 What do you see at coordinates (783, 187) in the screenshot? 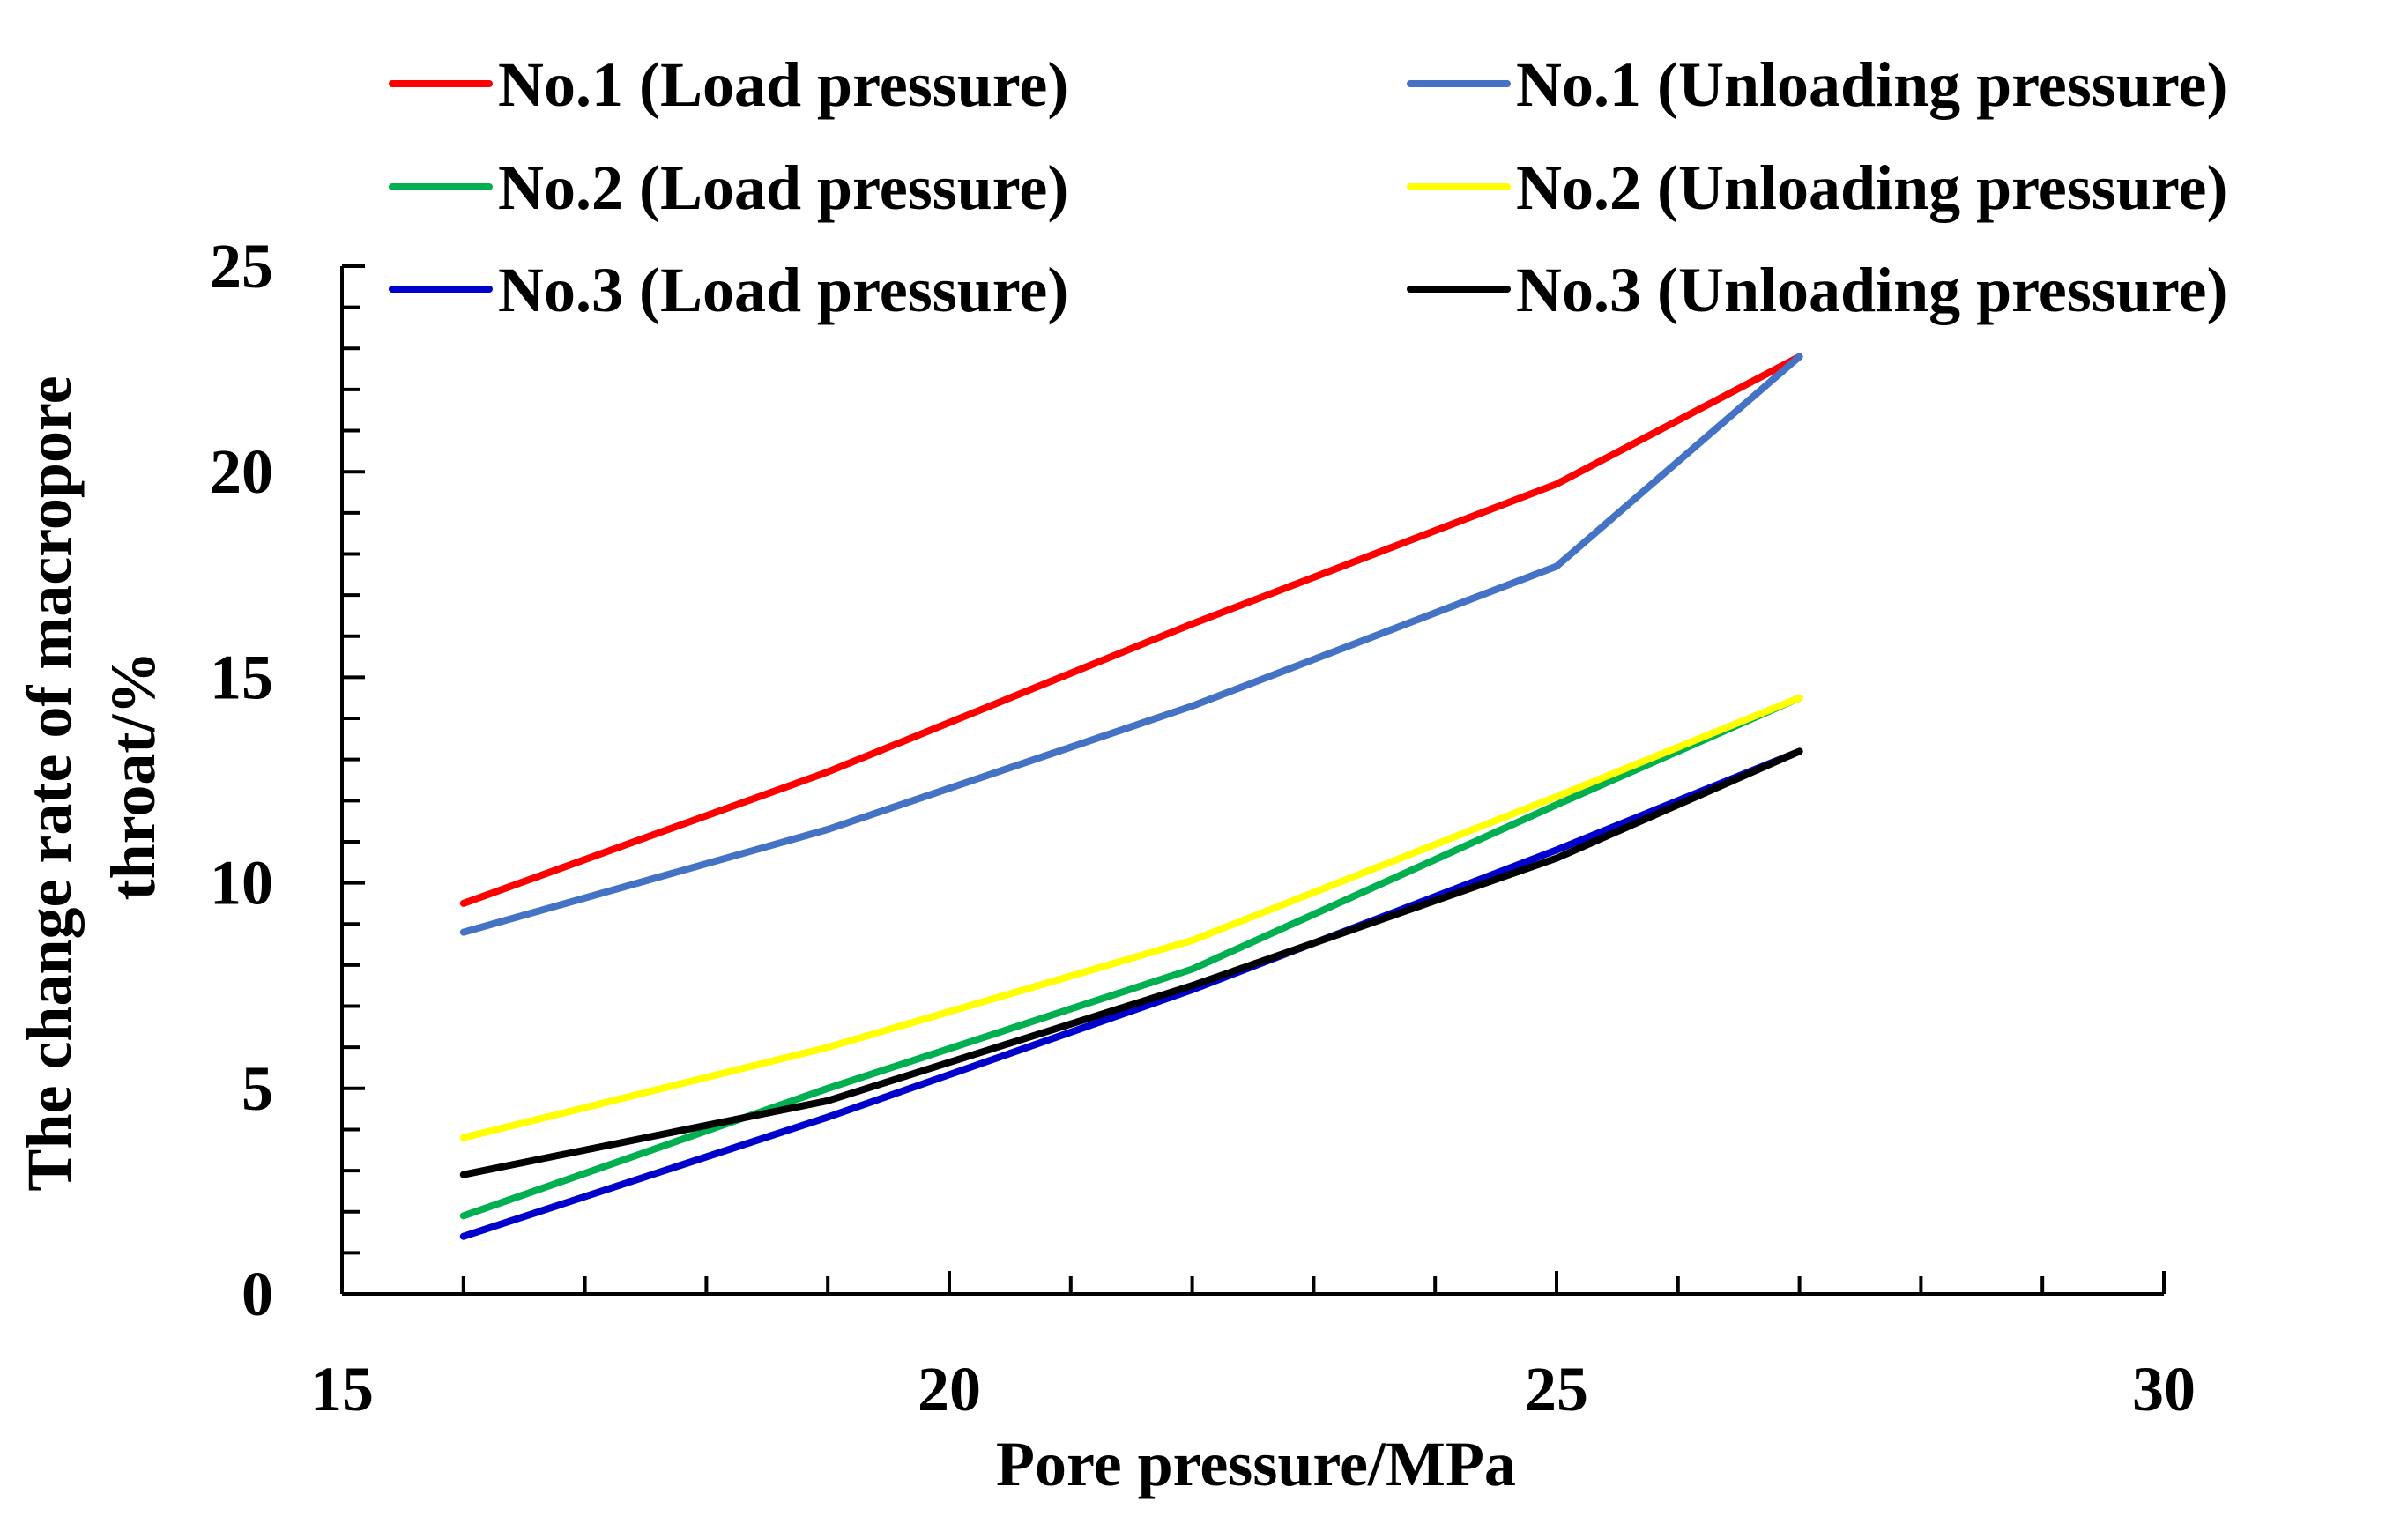
I see `legend-label-3: No.2 (Load pressure)` at bounding box center [783, 187].